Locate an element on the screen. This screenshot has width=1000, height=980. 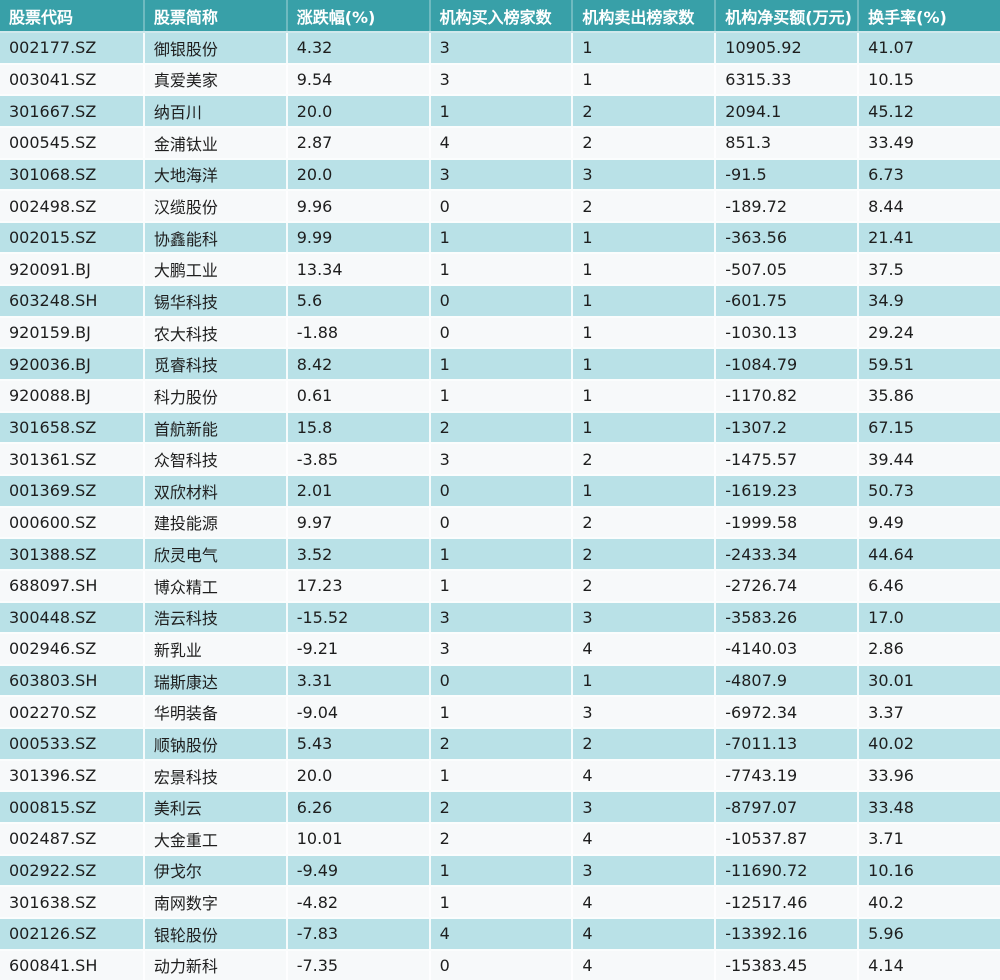
cell-turnover-pct: 40.2 is located at coordinates (928, 902).